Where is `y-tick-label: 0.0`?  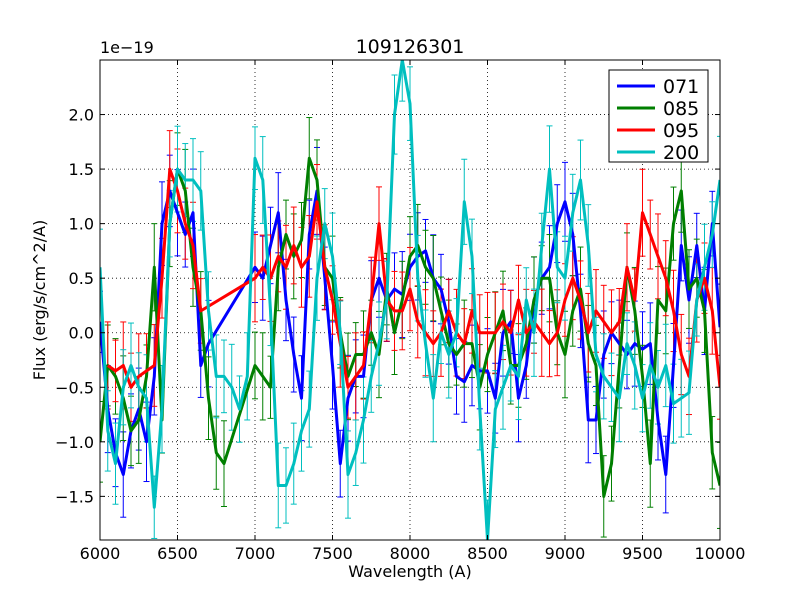
y-tick-label: 0.0 is located at coordinates (81, 333).